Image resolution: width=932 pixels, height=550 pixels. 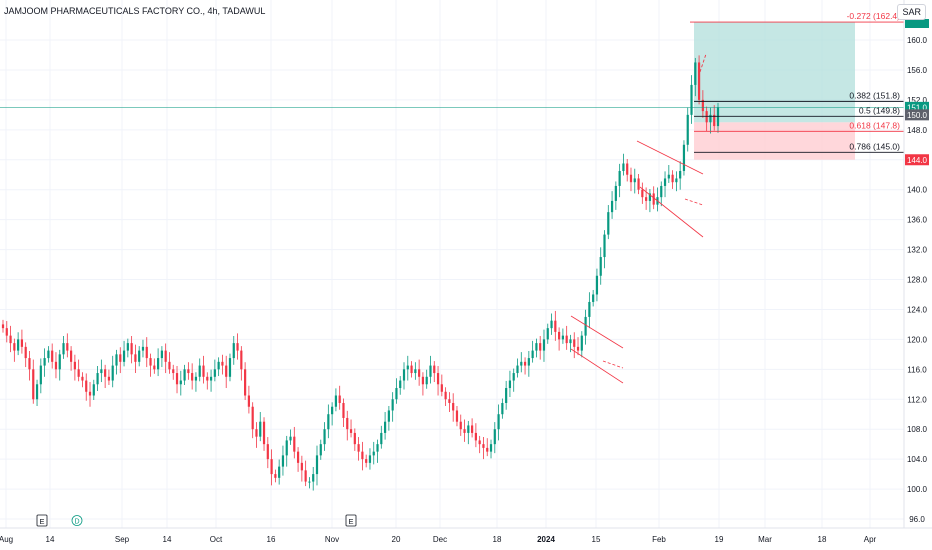 What do you see at coordinates (703, 63) in the screenshot?
I see `projection-line` at bounding box center [703, 63].